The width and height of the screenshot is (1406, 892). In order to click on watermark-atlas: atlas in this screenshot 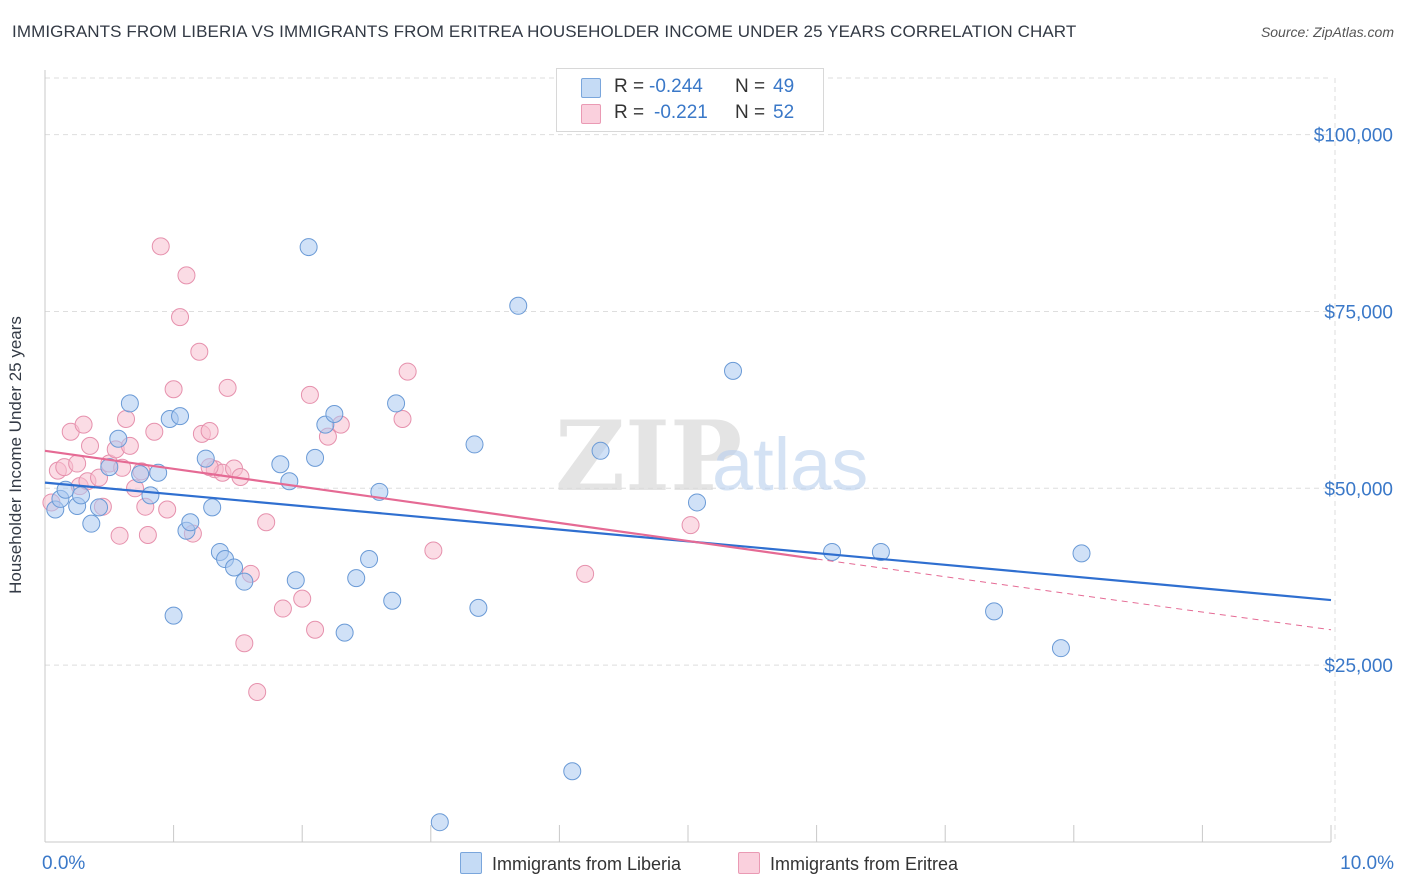, I will do `click(790, 464)`.